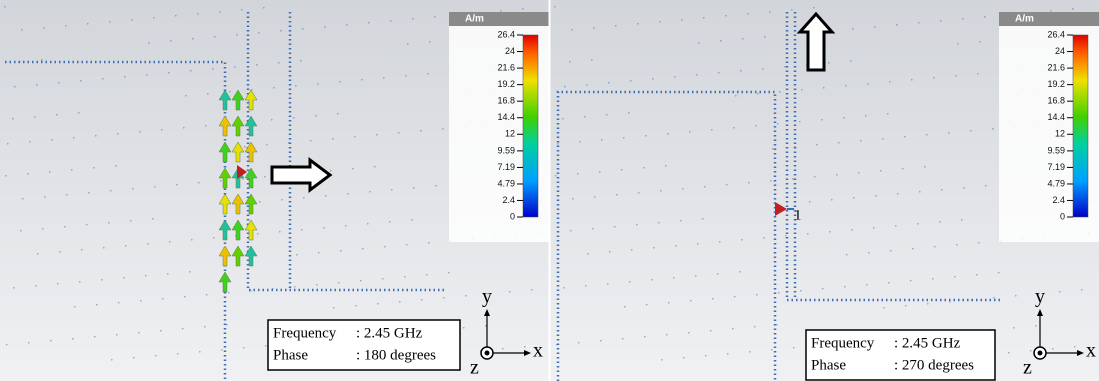  What do you see at coordinates (487, 312) in the screenshot?
I see `axis-y-head` at bounding box center [487, 312].